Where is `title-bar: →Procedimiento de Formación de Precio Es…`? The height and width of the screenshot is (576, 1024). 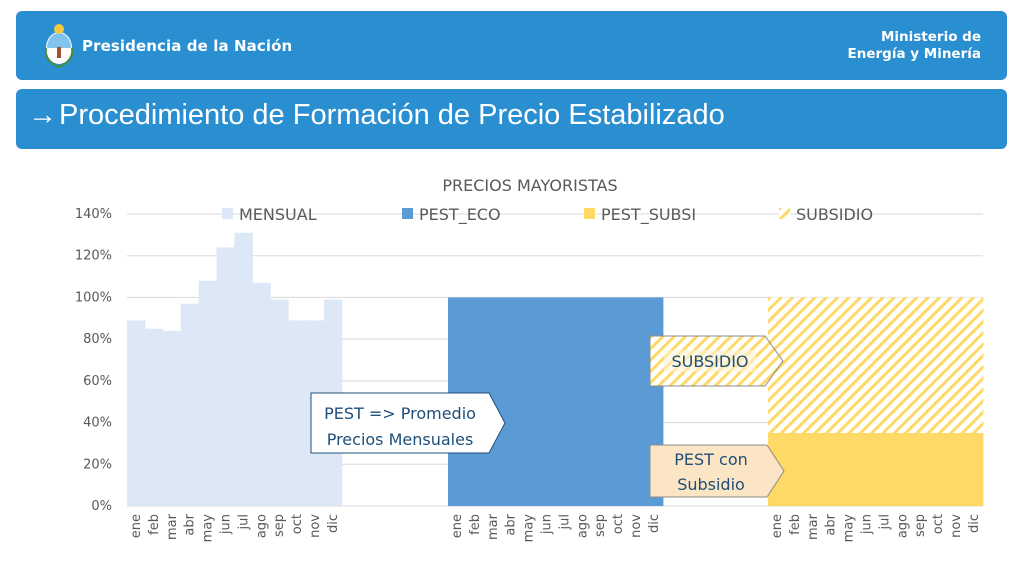
title-bar: →Procedimiento de Formación de Precio Es… is located at coordinates (511, 119).